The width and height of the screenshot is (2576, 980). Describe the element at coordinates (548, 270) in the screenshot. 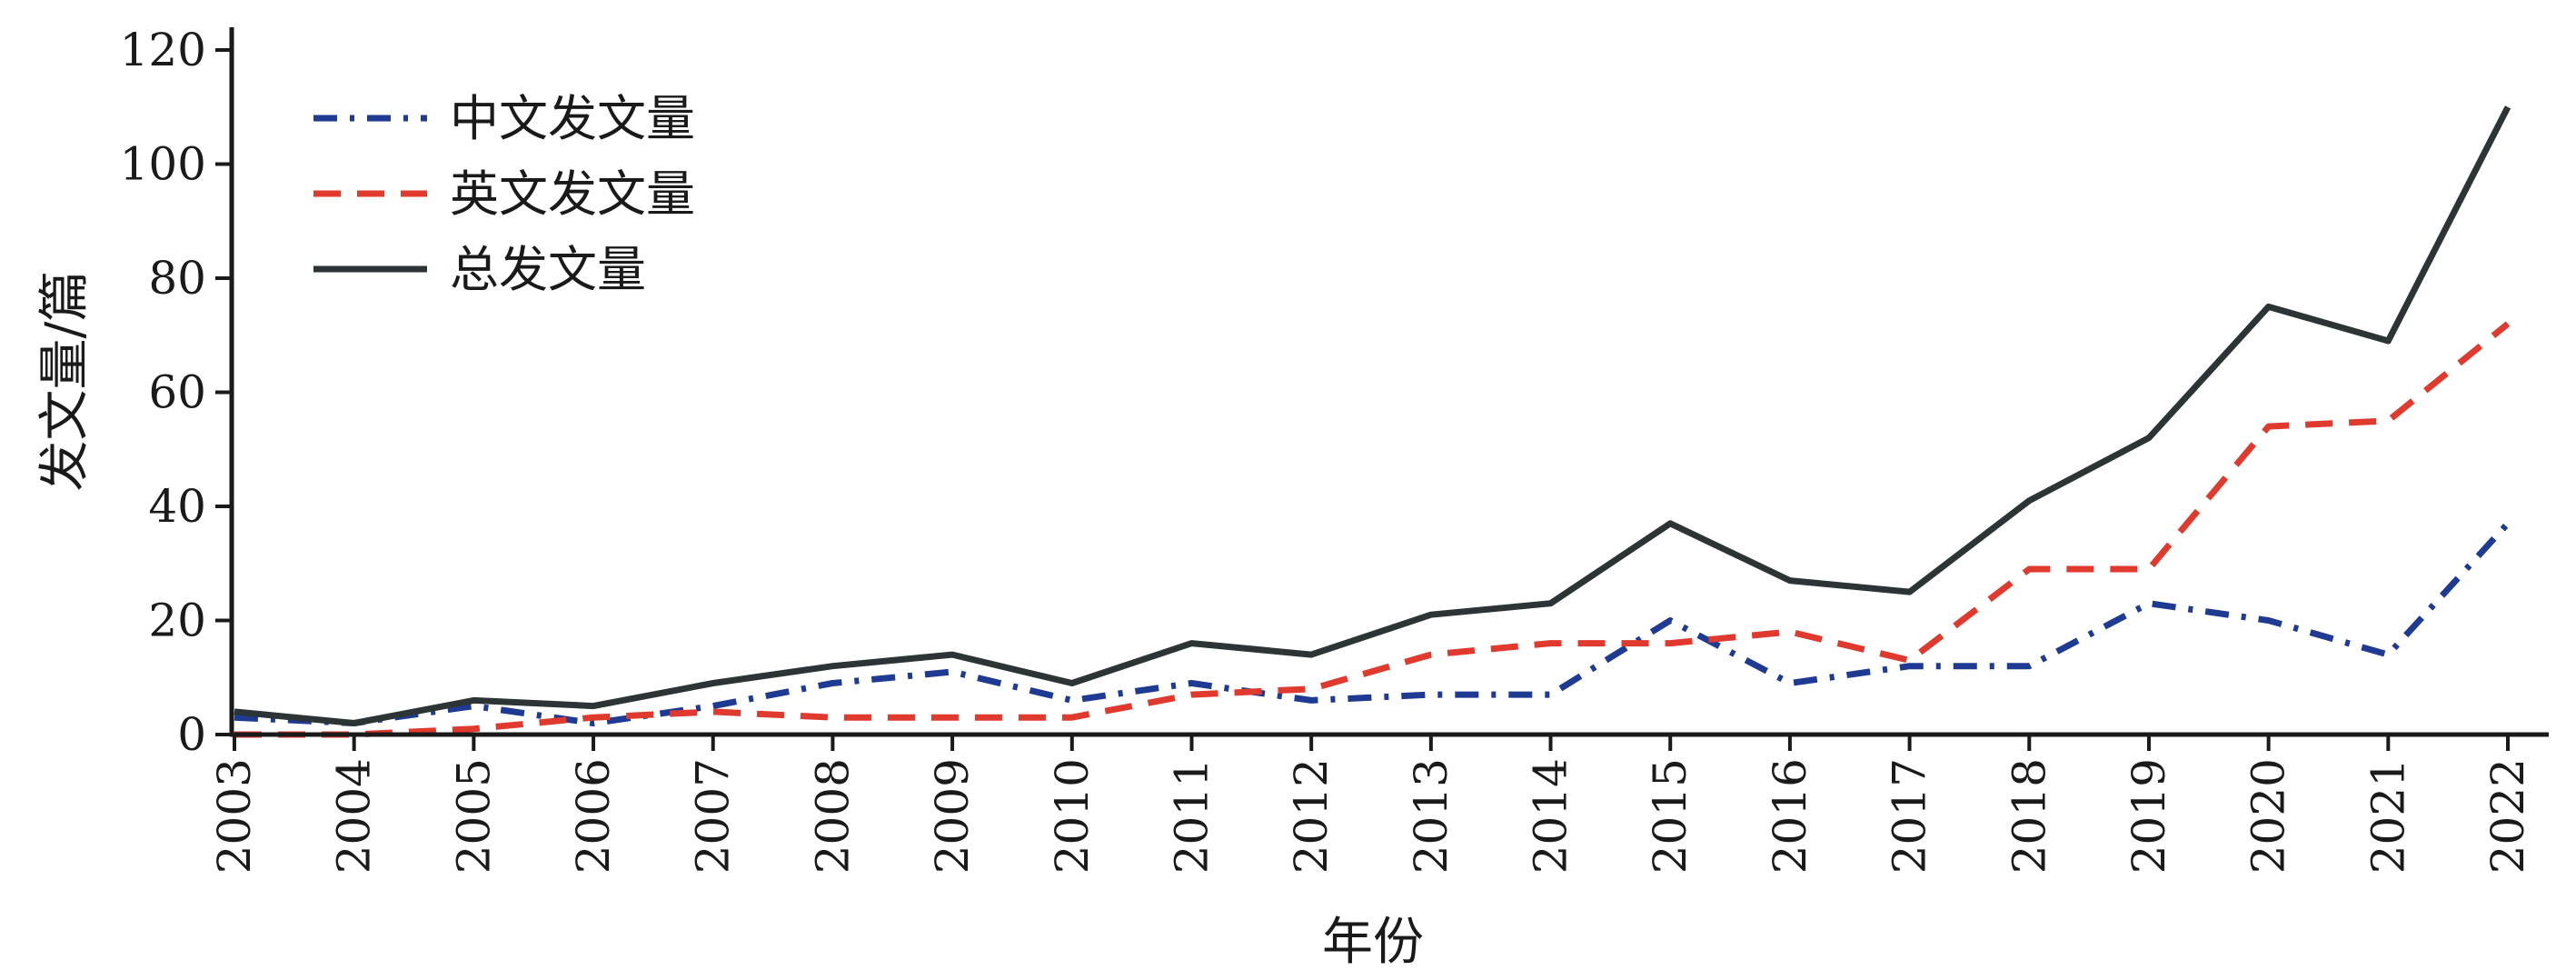

I see `legend-label-3: 总发文量` at that location.